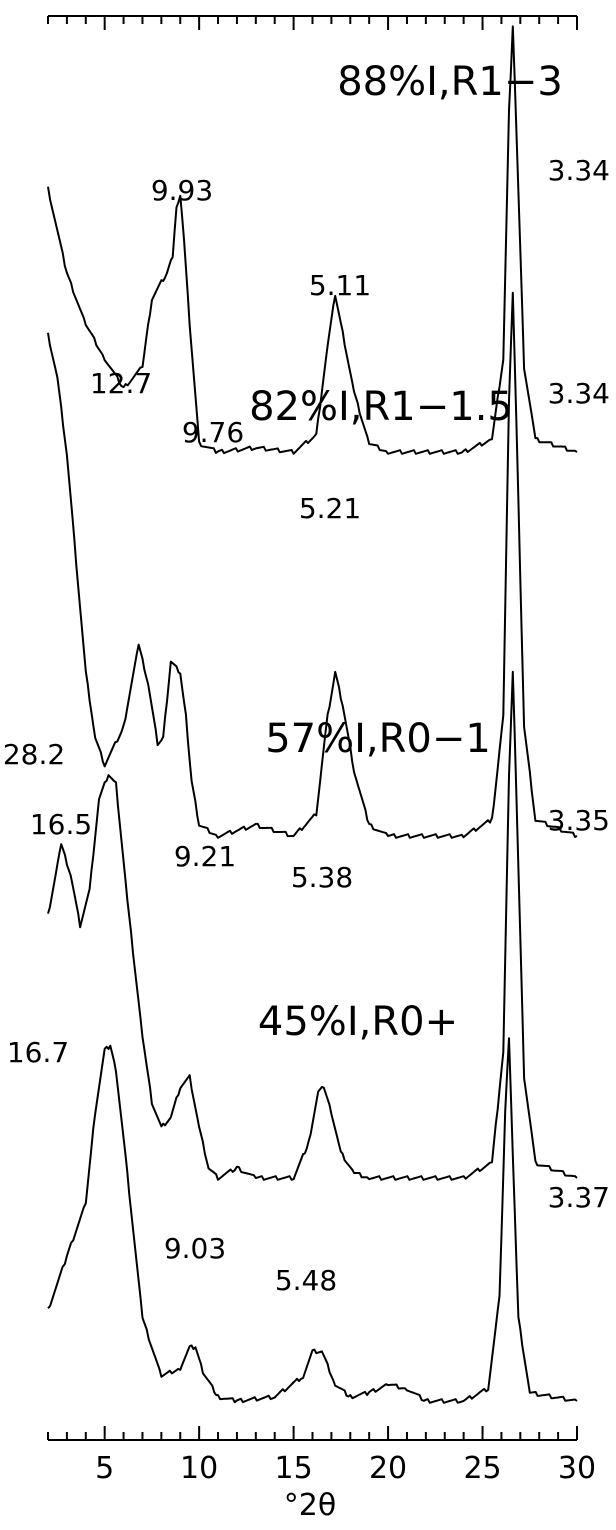 The width and height of the screenshot is (616, 1530). Describe the element at coordinates (38, 1052) in the screenshot. I see `peak-label: 16.7` at that location.